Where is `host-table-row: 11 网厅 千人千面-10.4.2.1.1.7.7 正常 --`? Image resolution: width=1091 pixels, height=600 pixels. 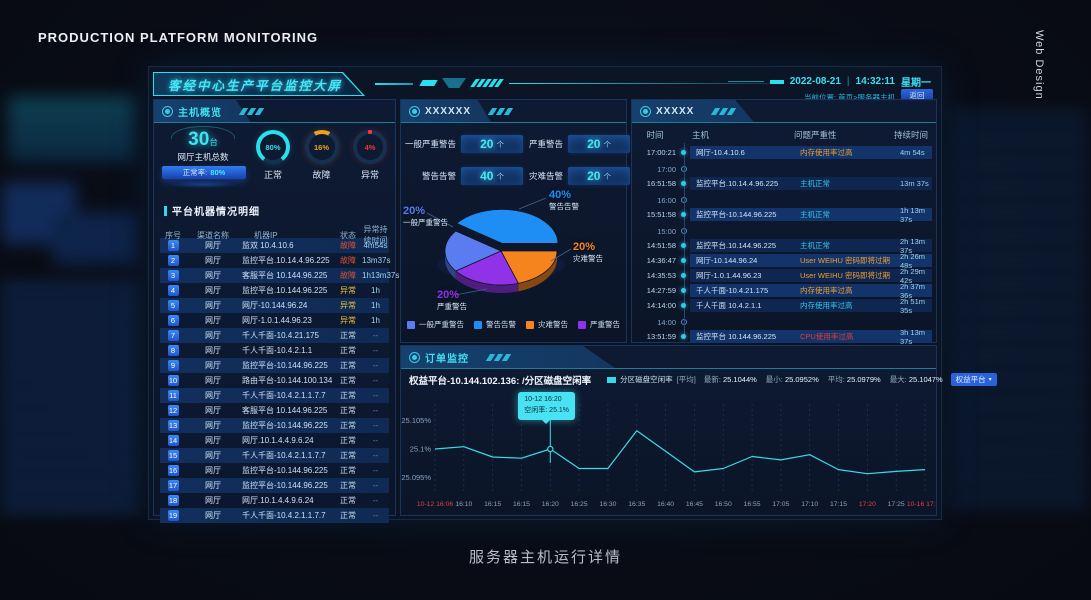
host-table-row: 11 网厅 千人千面-10.4.2.1.1.7.7 正常 -- is located at coordinates (274, 395).